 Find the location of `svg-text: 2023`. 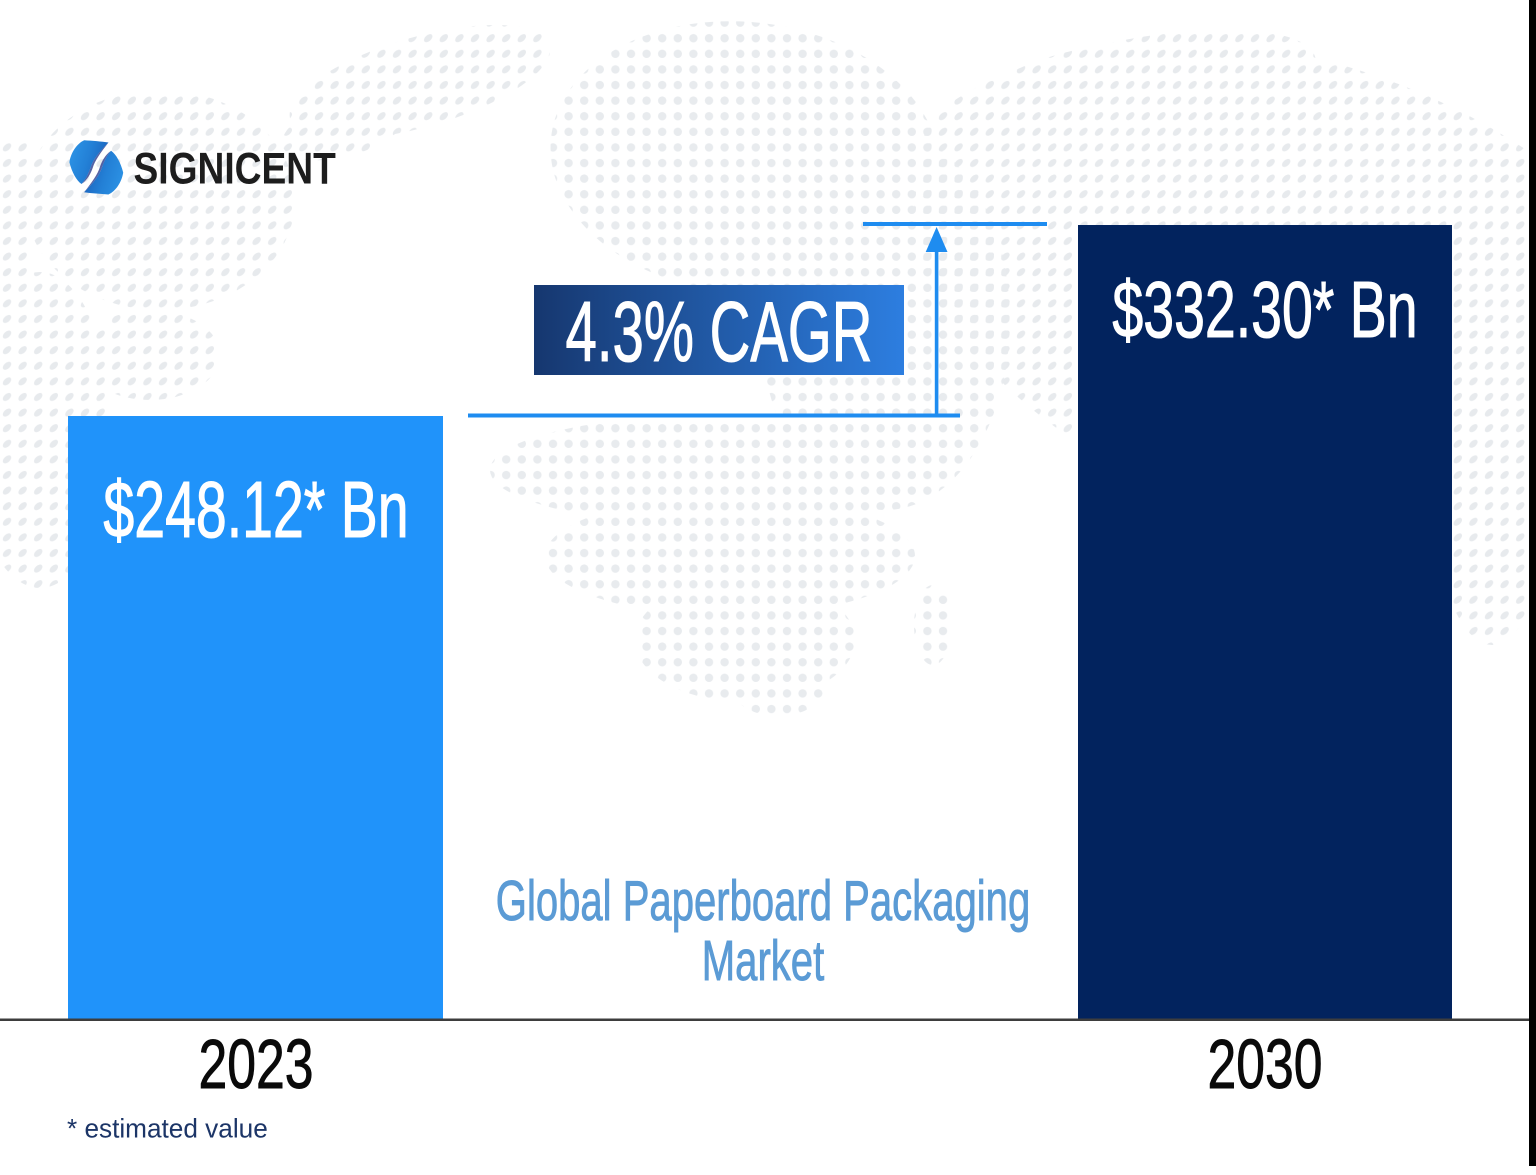

svg-text: 2023 is located at coordinates (255, 1064).